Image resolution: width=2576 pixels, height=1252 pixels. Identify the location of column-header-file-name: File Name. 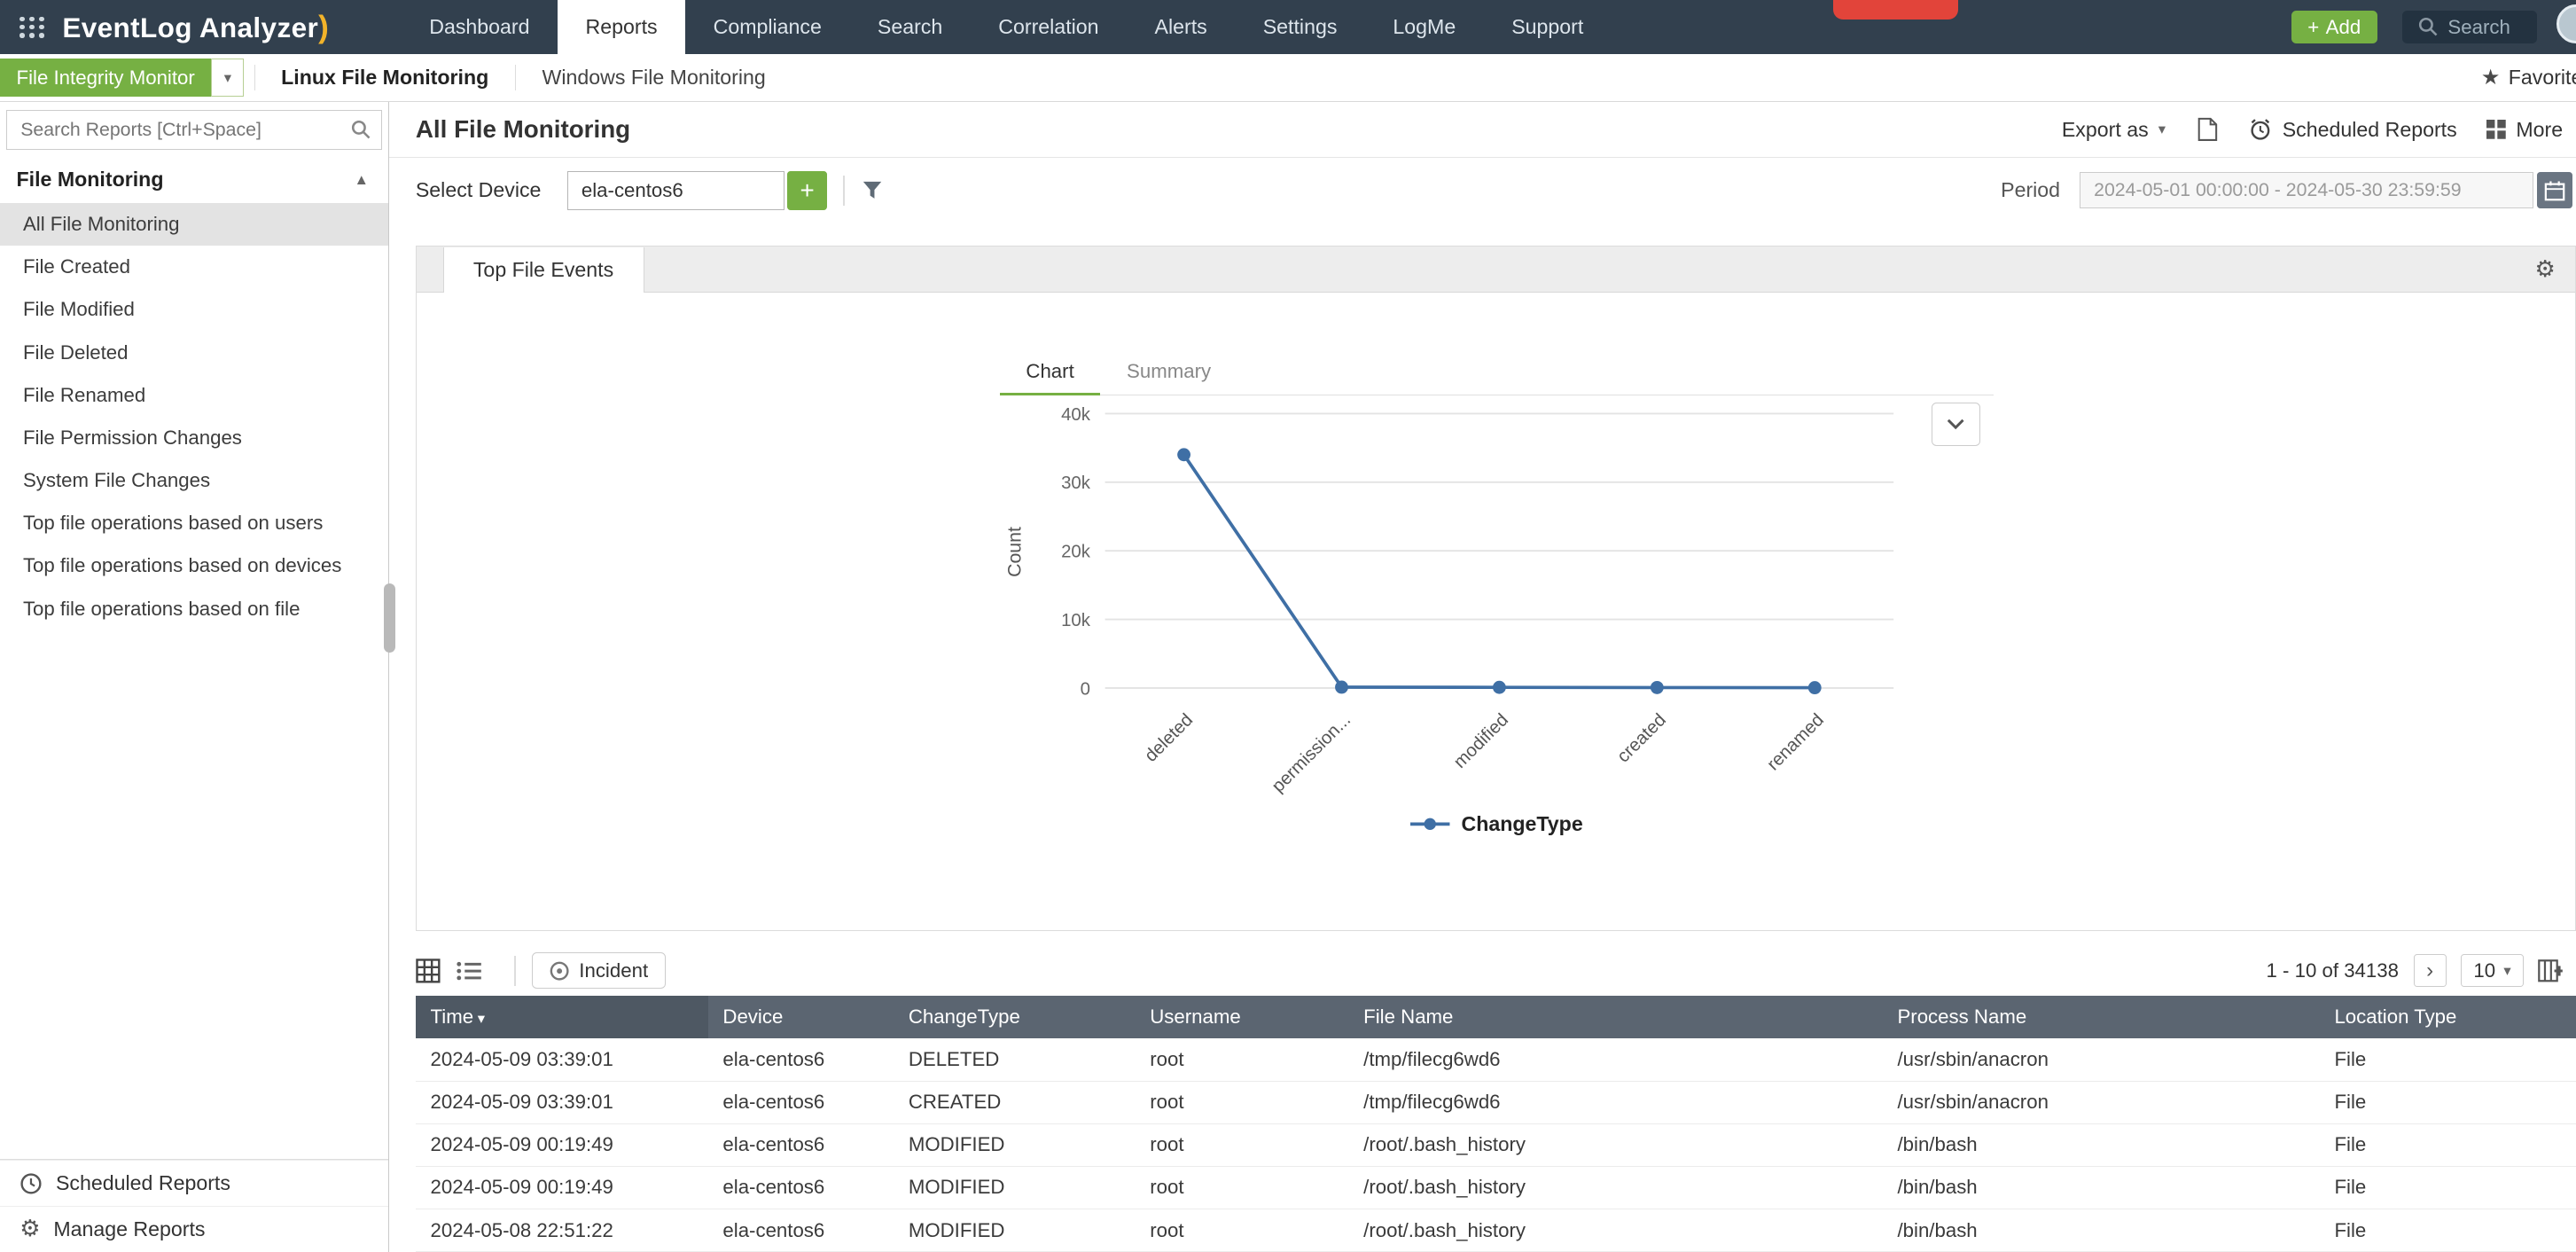
(1615, 1016).